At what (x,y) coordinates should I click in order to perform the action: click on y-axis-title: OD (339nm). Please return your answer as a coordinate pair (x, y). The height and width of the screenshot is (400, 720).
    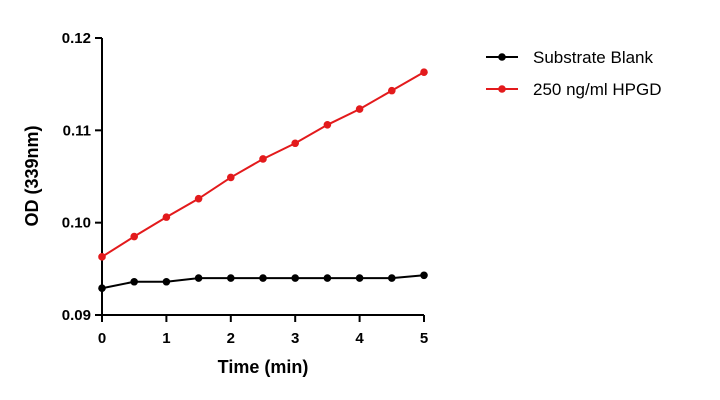
    Looking at the image, I should click on (32, 175).